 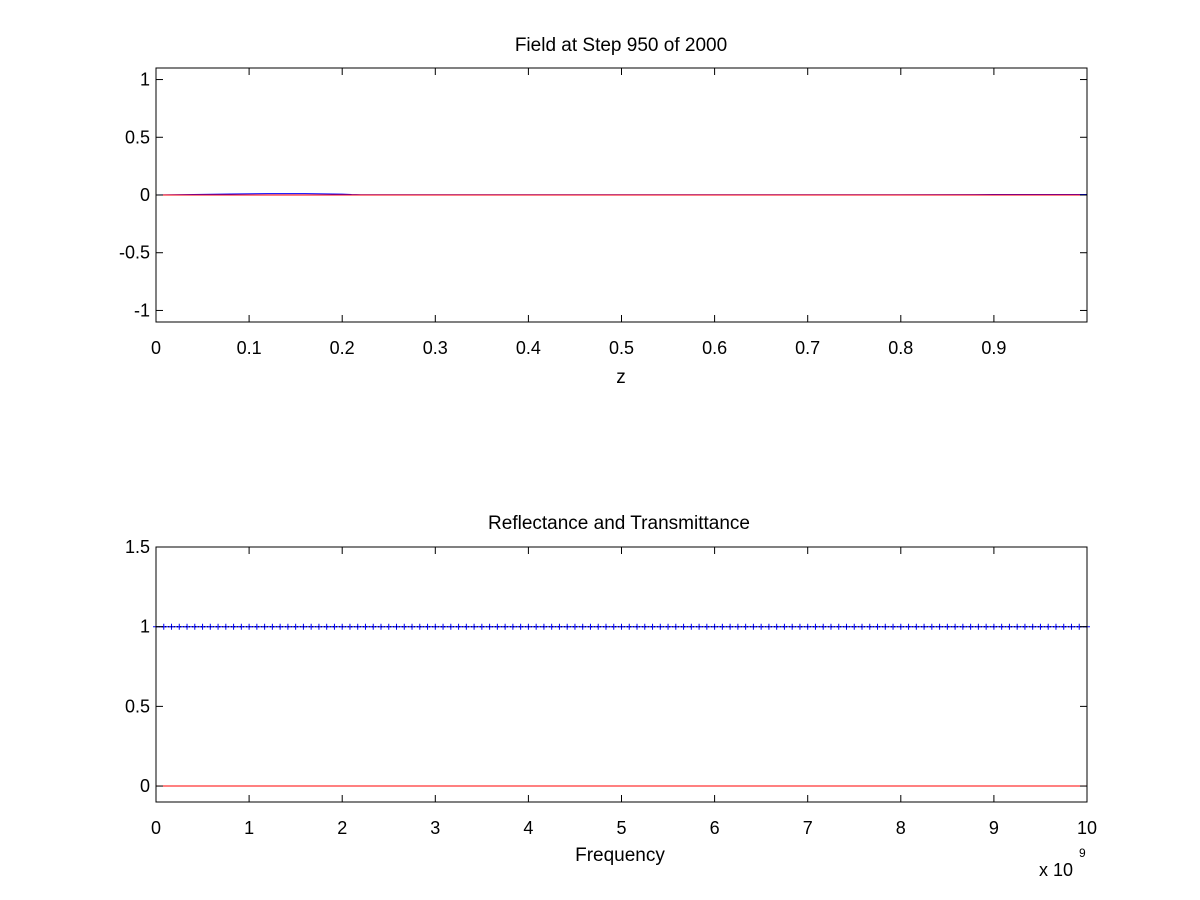 I want to click on x-axis-multiplier: x 10, so click(x=1056, y=870).